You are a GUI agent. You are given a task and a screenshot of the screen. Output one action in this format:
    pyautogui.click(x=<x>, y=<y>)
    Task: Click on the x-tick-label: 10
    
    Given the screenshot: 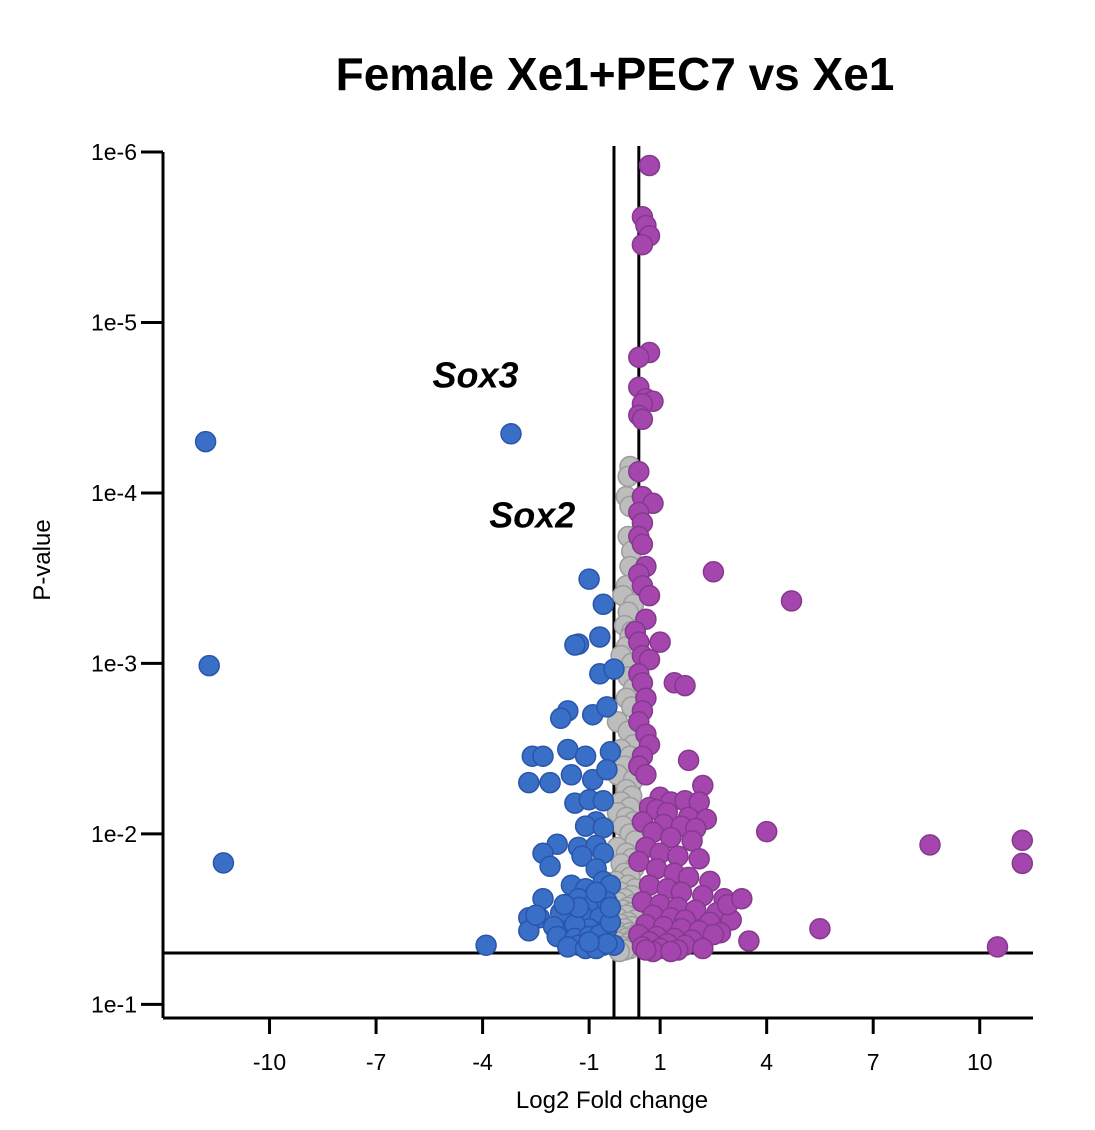 What is the action you would take?
    pyautogui.click(x=980, y=1062)
    